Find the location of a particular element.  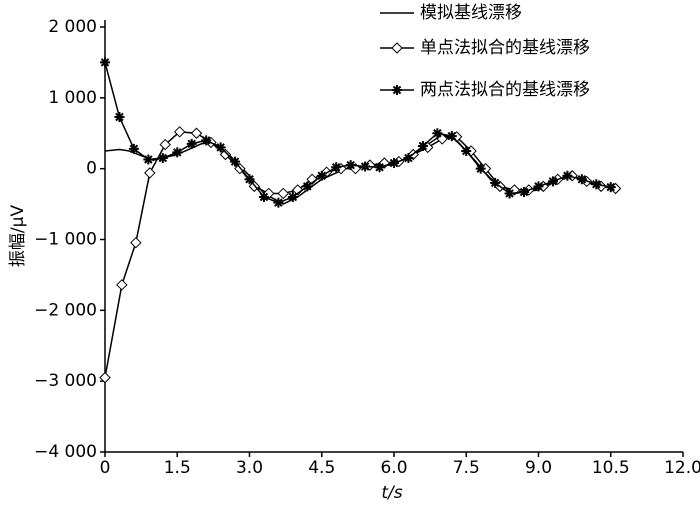

legend-label: 两点法拟合的基线漂移 is located at coordinates (505, 90).